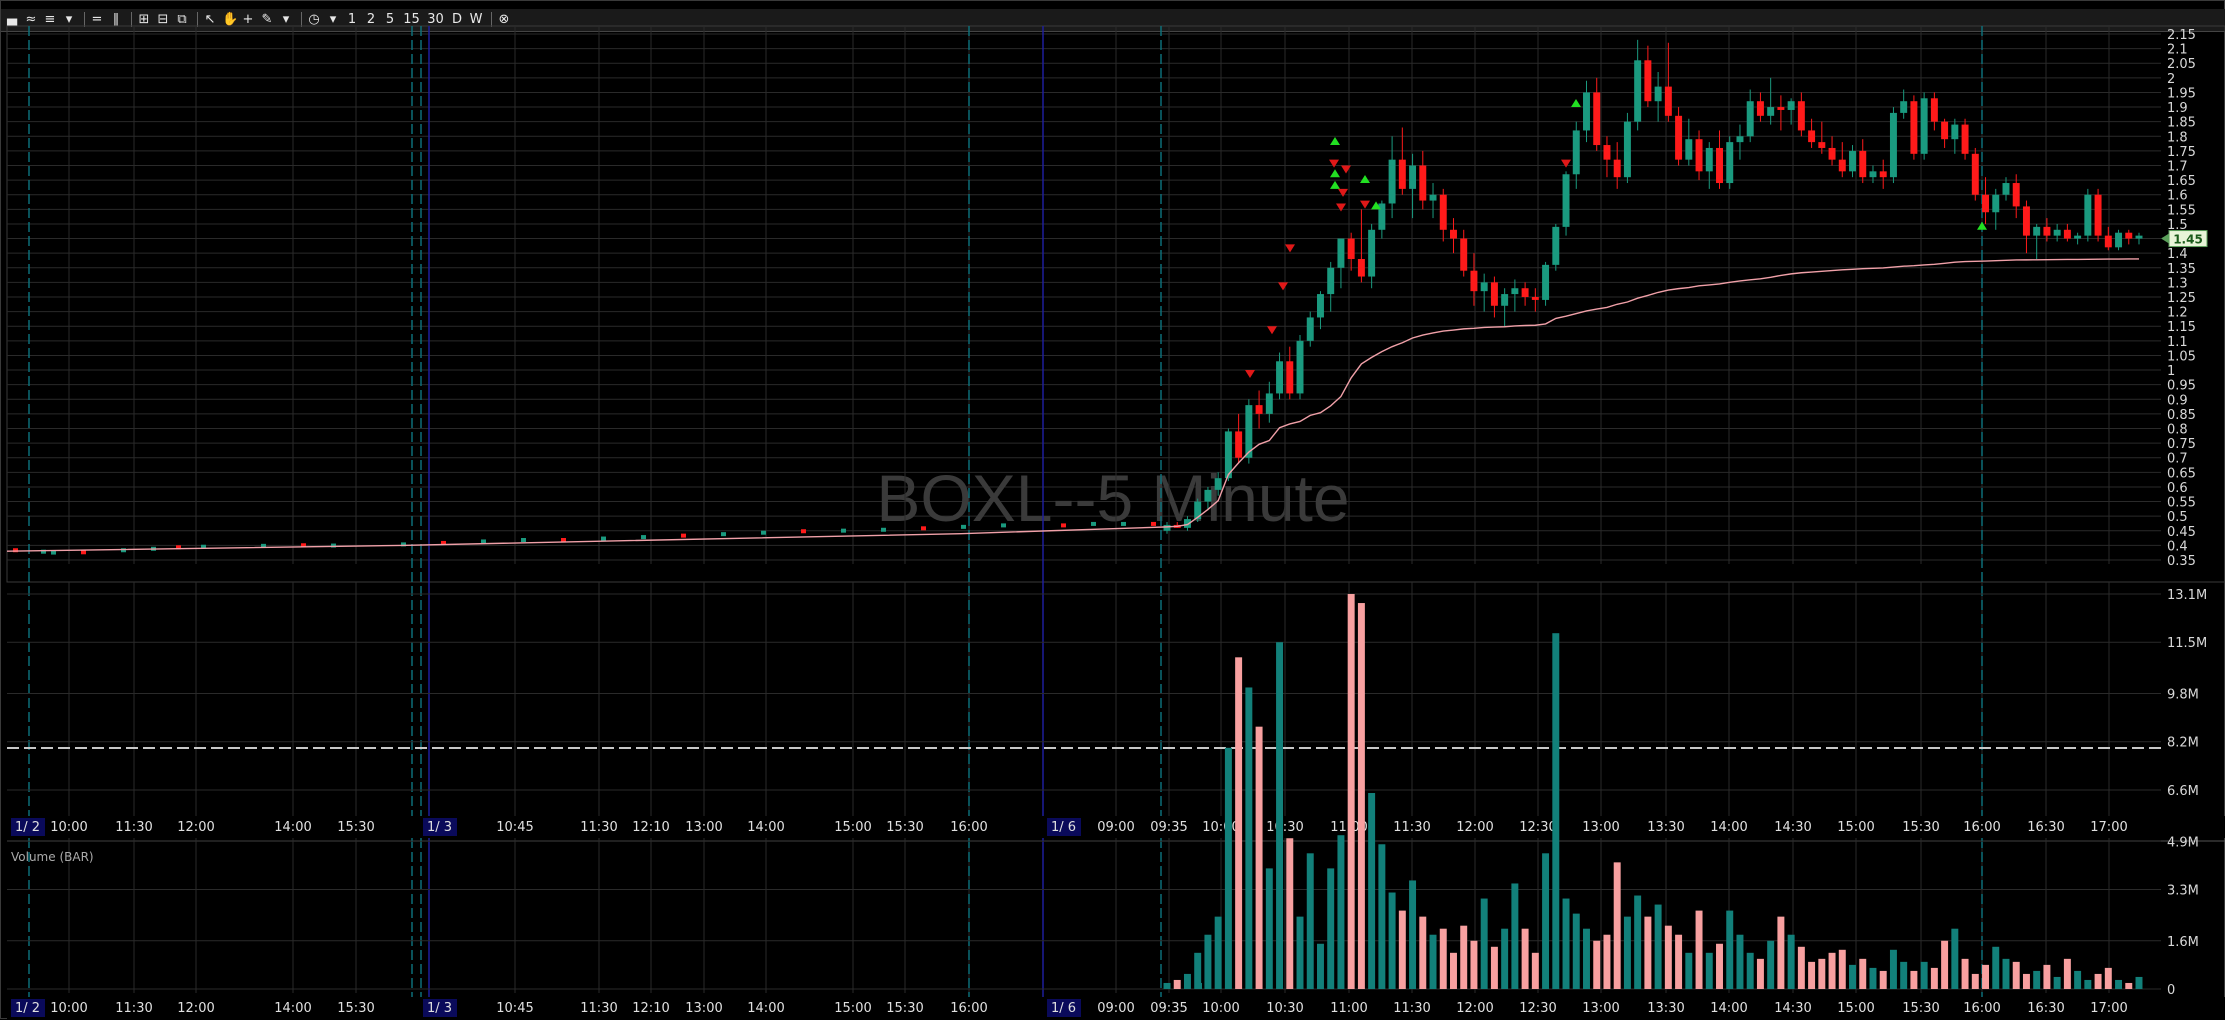 This screenshot has height=1020, width=2225. Describe the element at coordinates (390, 19) in the screenshot. I see `timeframe-5-button: 5` at that location.